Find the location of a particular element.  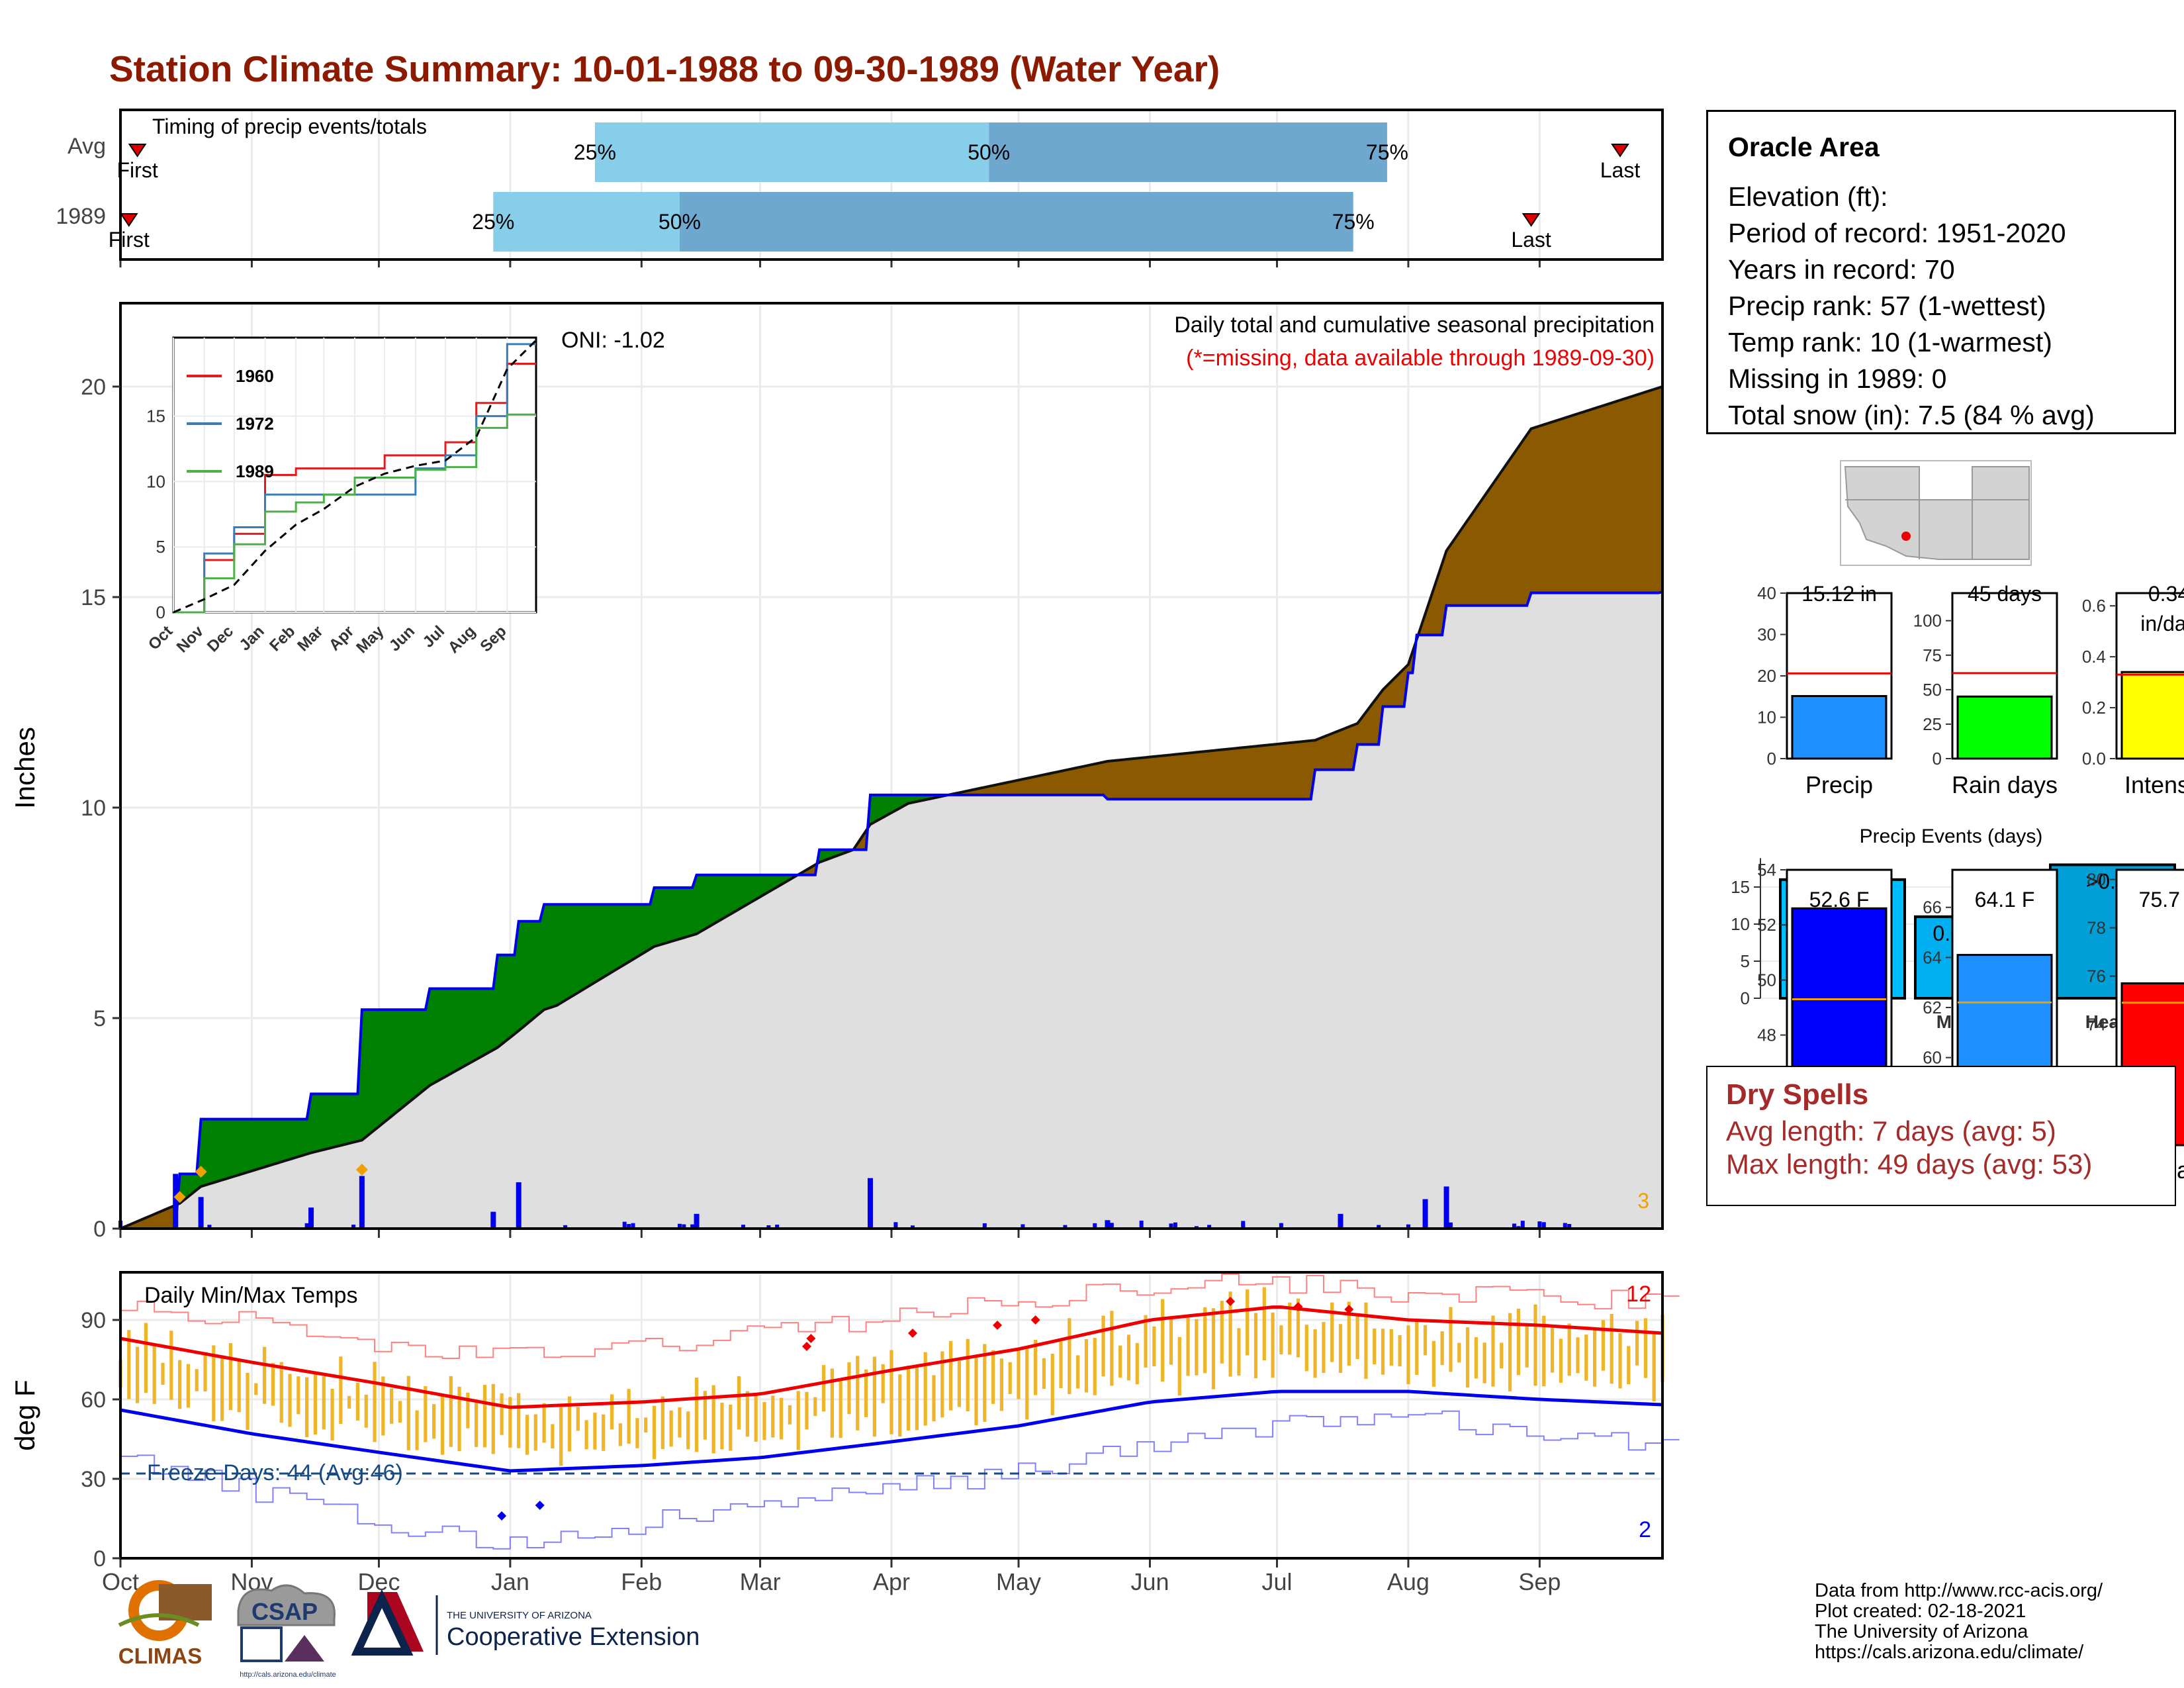

month-label-Mar: Mar is located at coordinates (761, 1581).